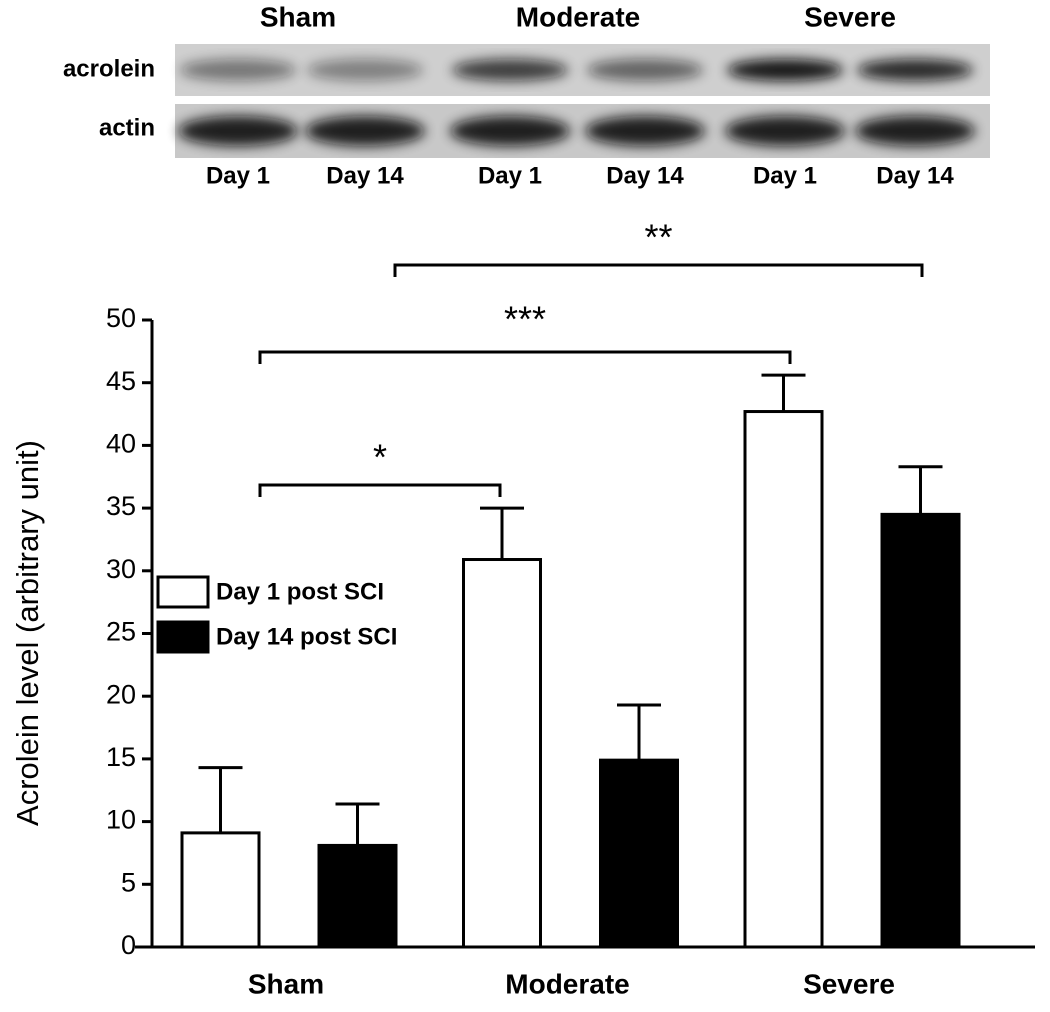  What do you see at coordinates (567, 983) in the screenshot?
I see `x-tick-label: Moderate` at bounding box center [567, 983].